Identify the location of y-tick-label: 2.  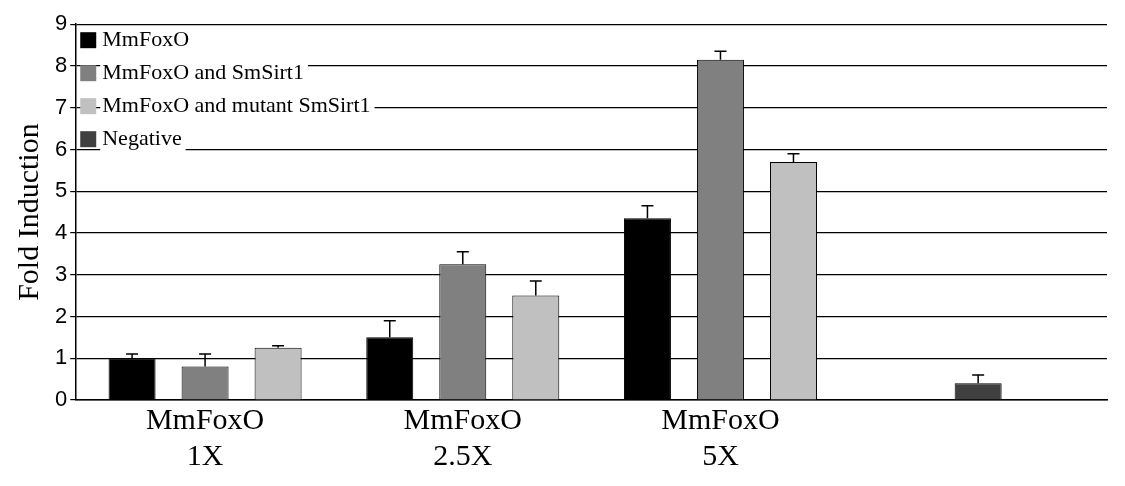
(61, 315).